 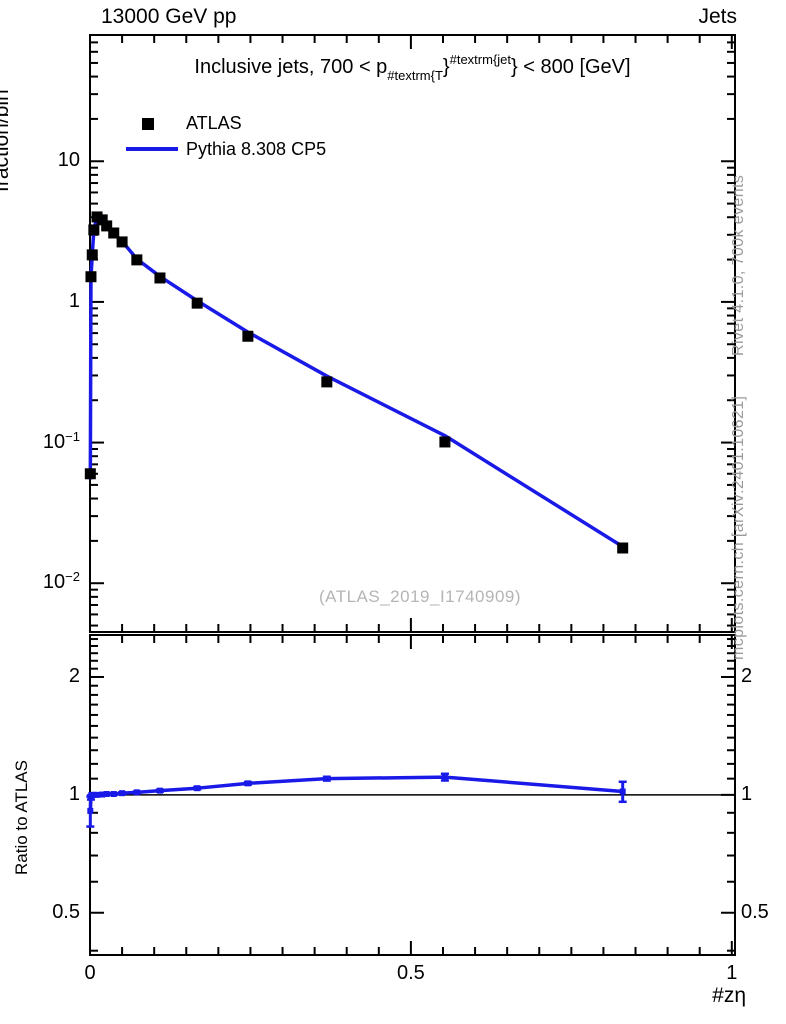 I want to click on x-axis-title: #zη, so click(x=729, y=995).